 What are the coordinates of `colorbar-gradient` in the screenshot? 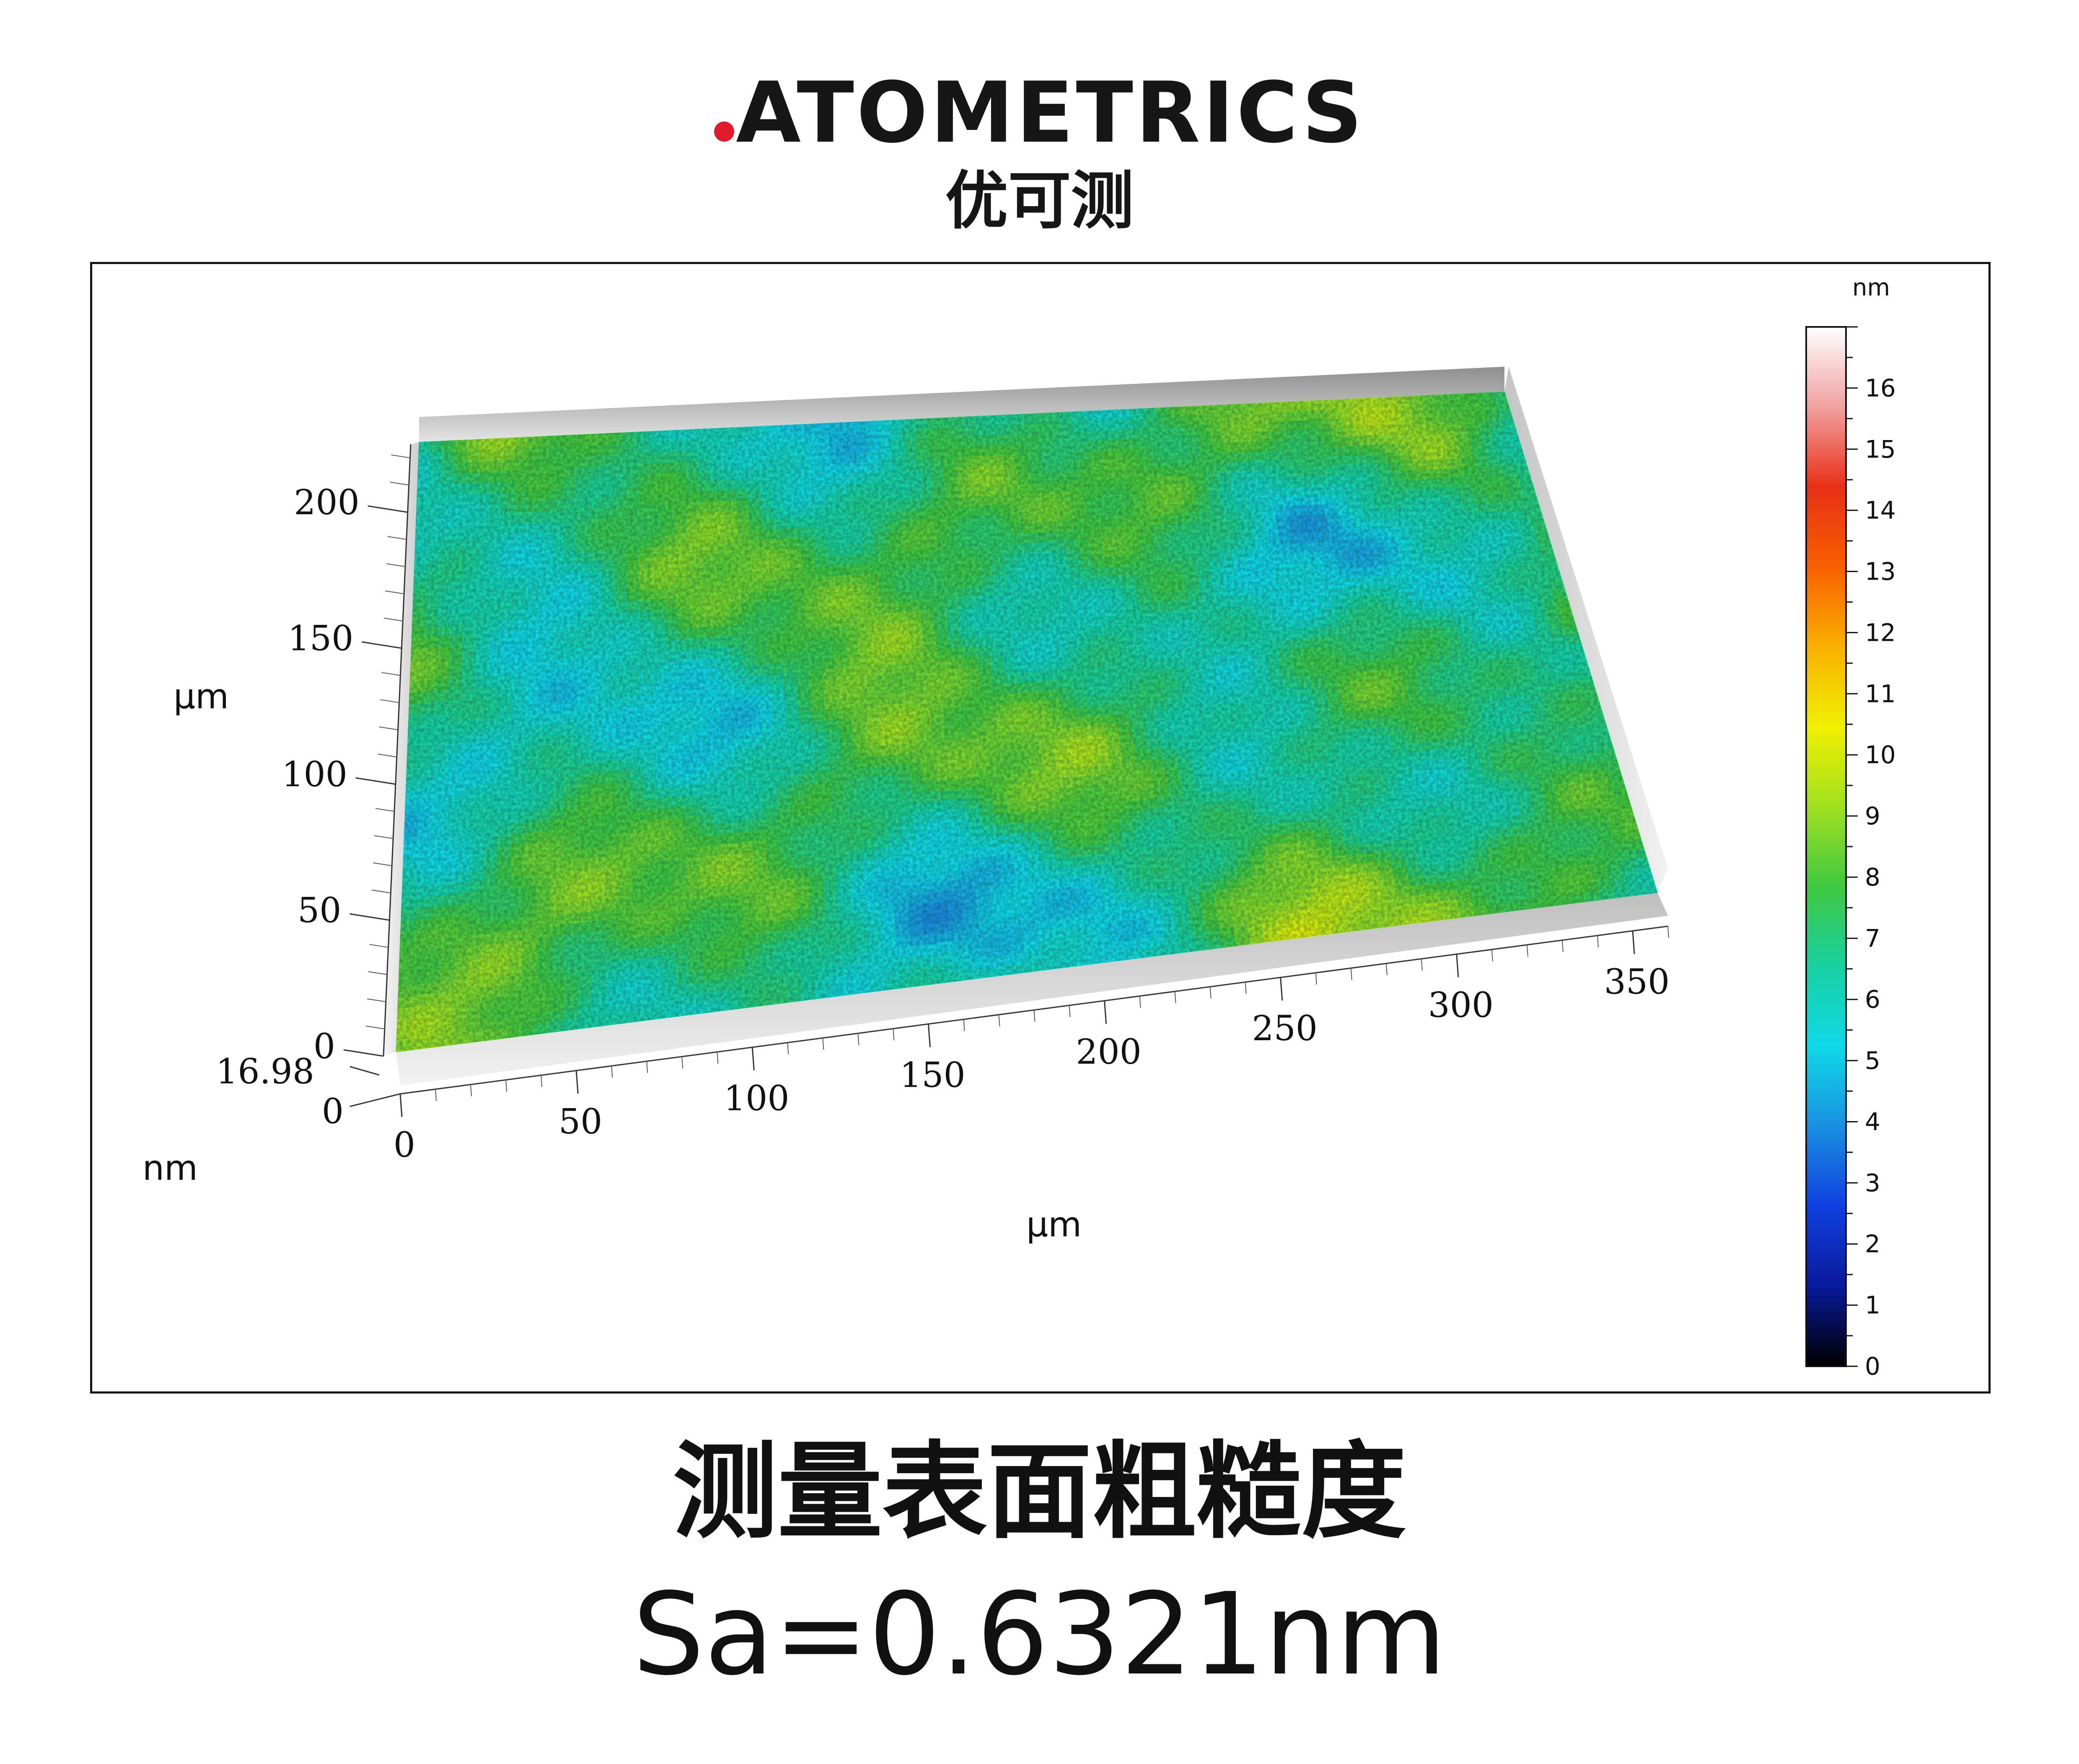 It's located at (1826, 846).